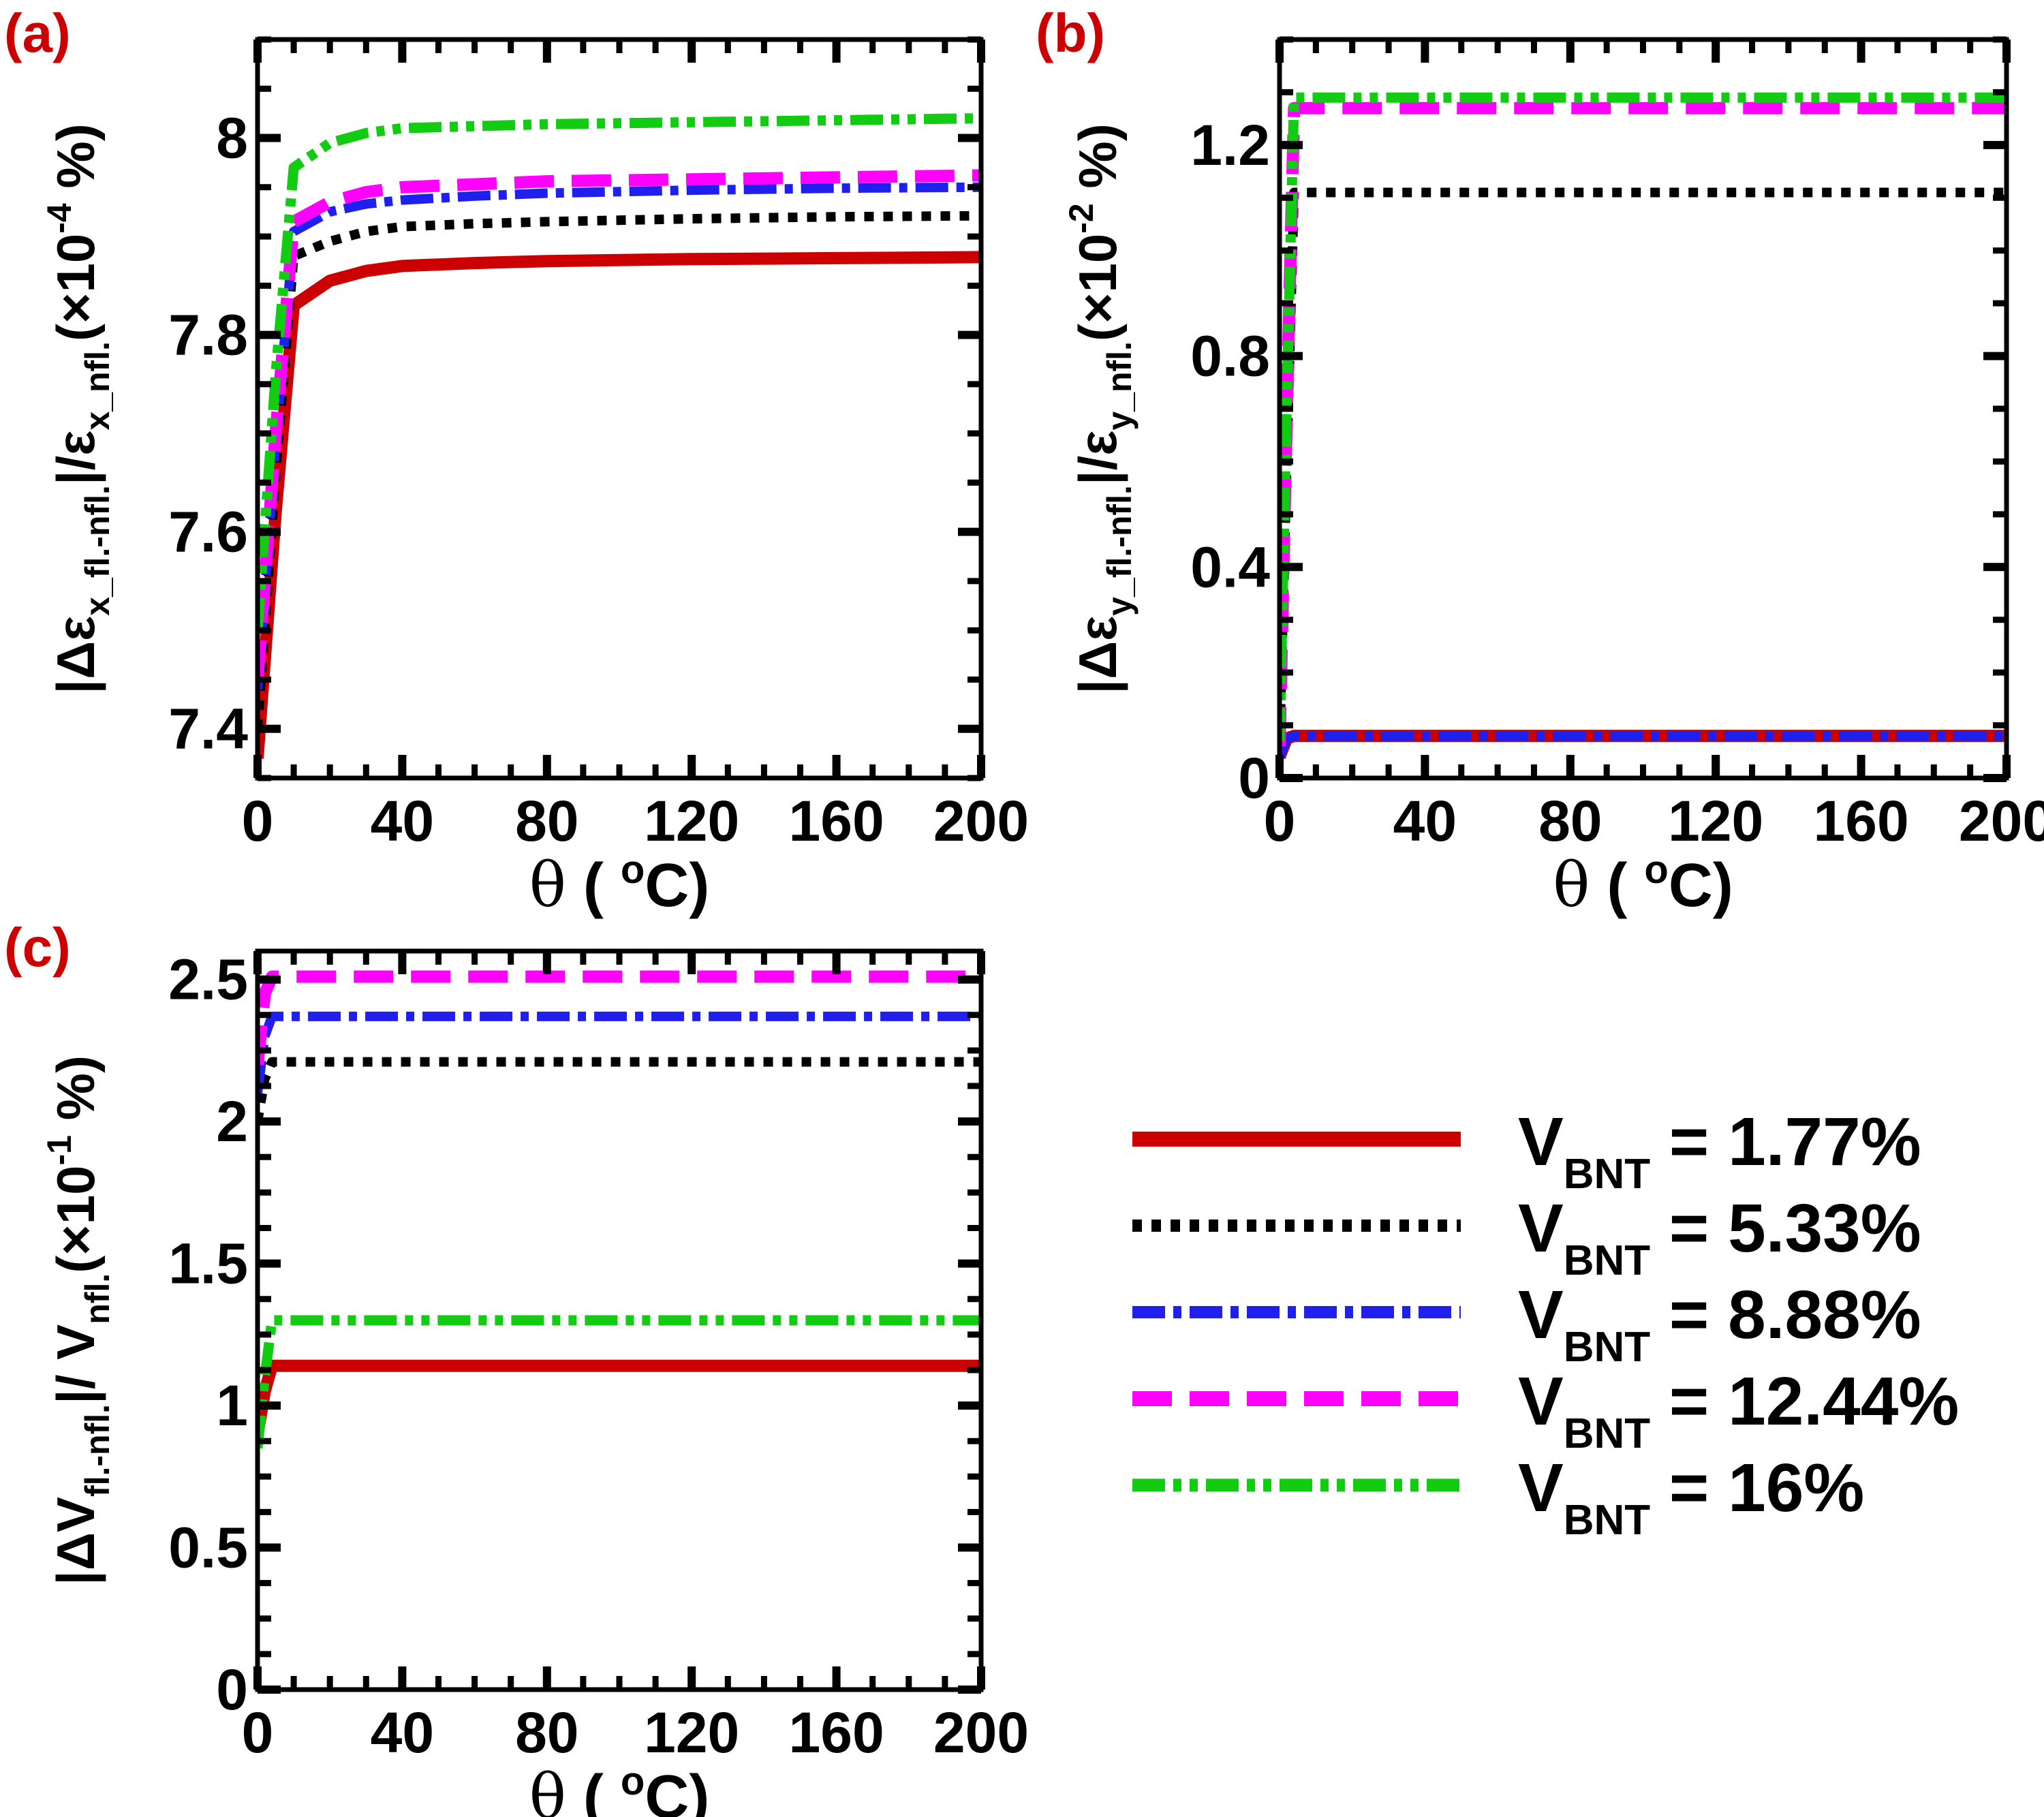 The image size is (2044, 1817). I want to click on label-part: -4, so click(59, 218).